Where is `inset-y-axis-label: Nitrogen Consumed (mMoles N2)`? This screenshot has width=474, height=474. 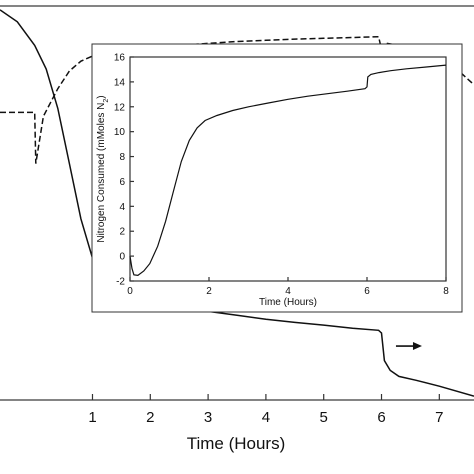 inset-y-axis-label: Nitrogen Consumed (mMoles N2) is located at coordinates (103, 168).